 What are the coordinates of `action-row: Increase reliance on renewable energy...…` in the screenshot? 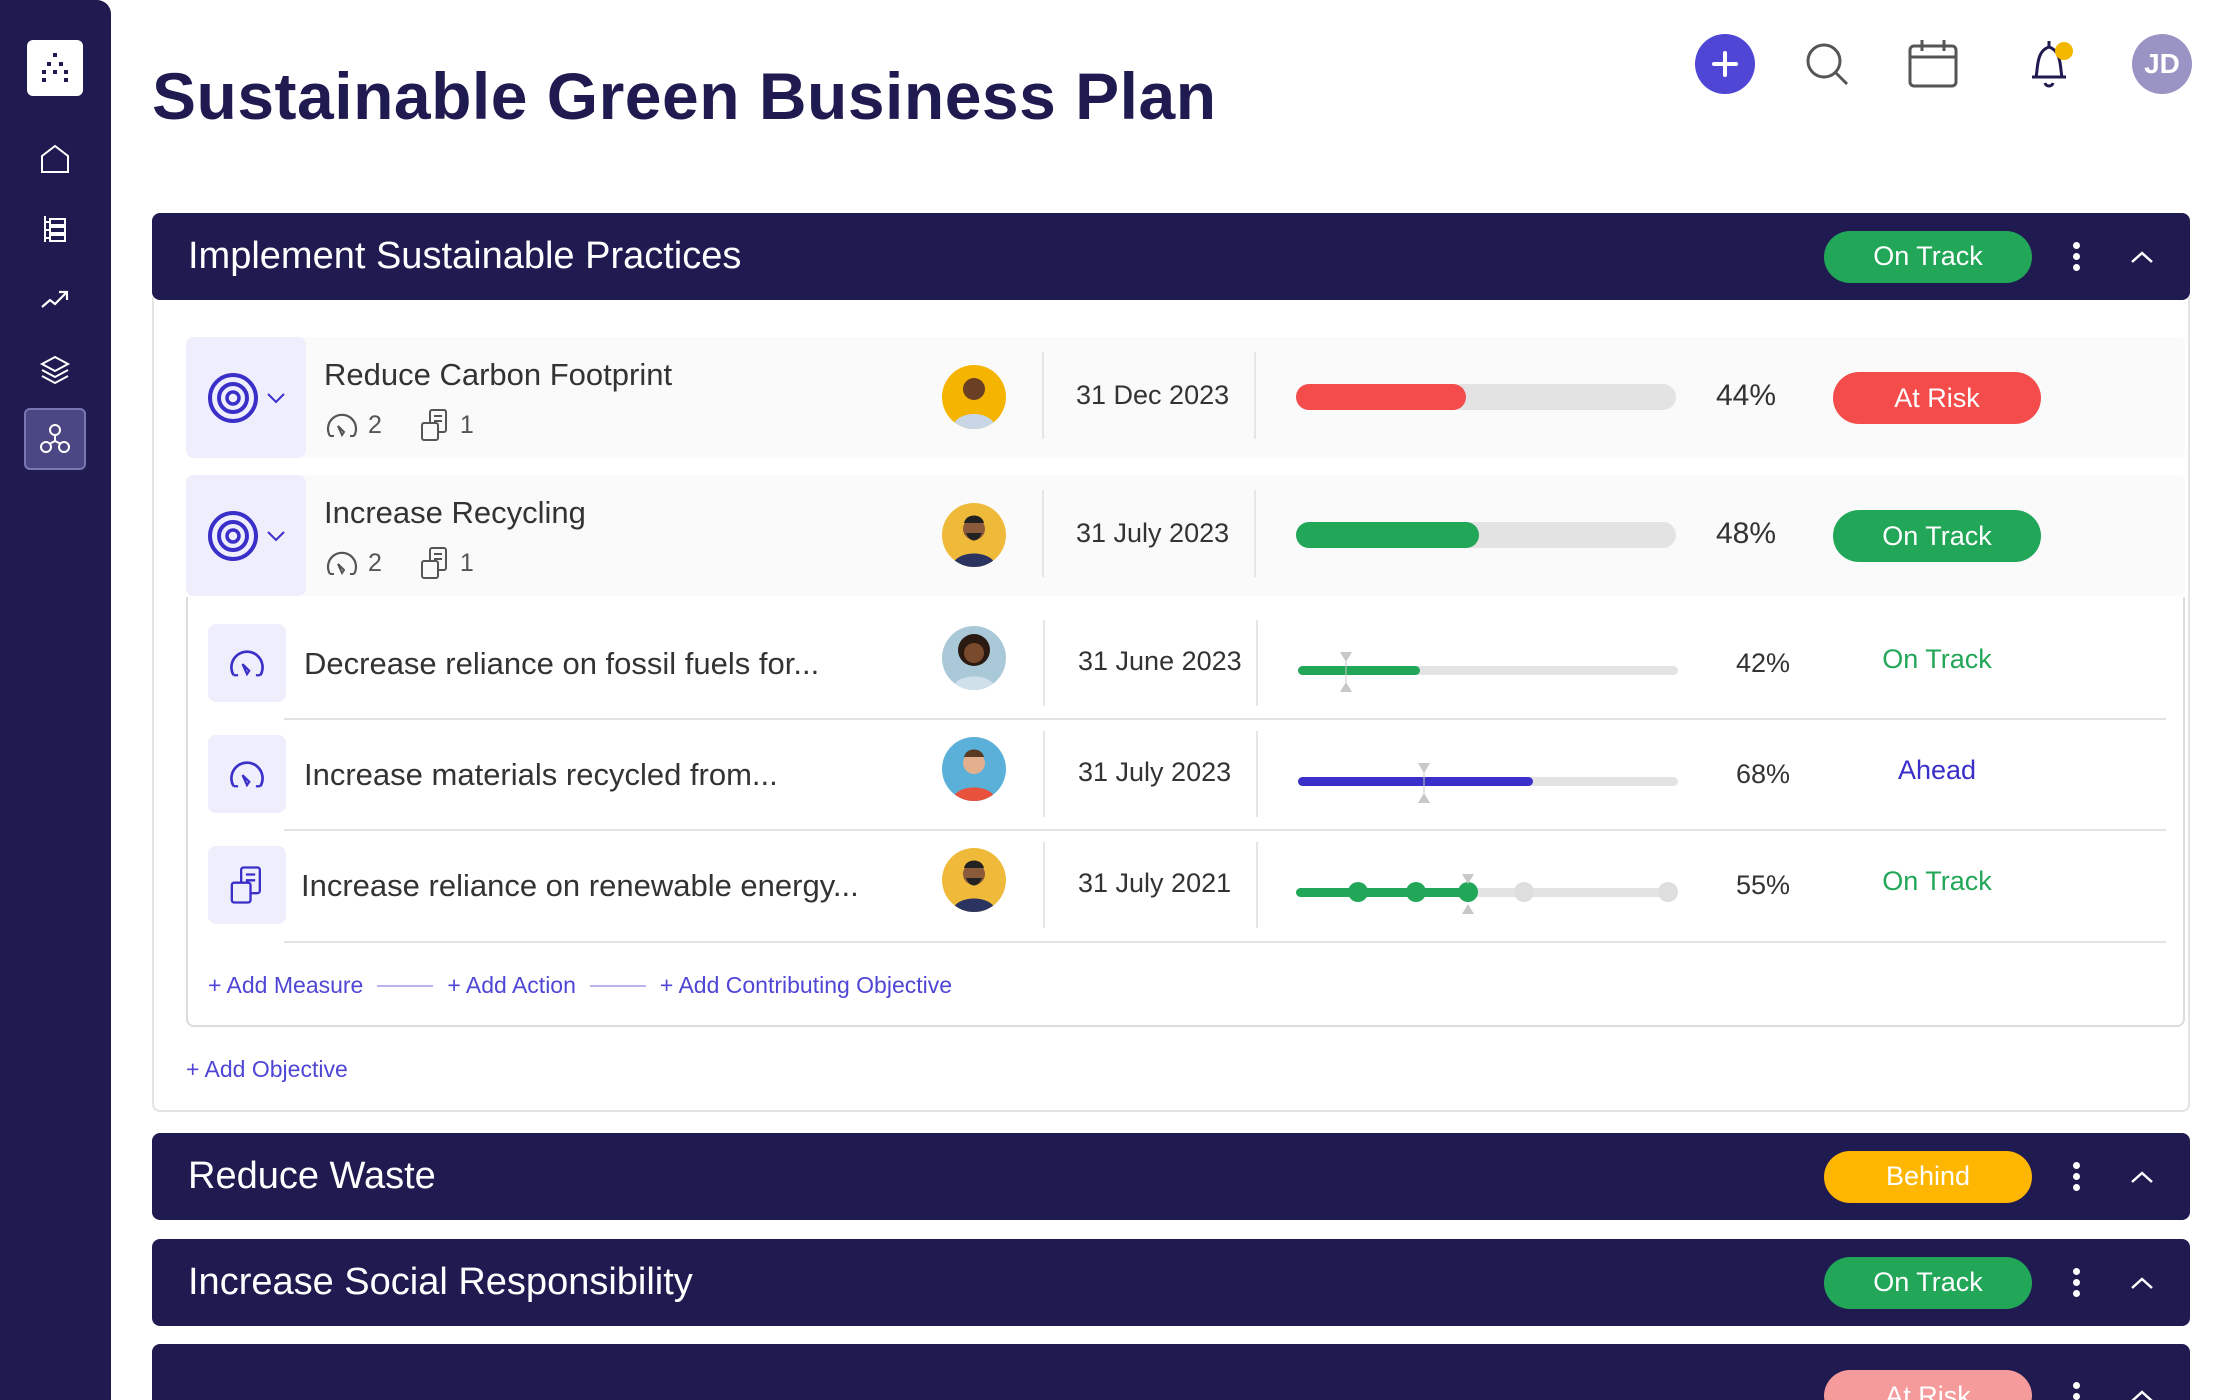 It's located at (1176, 887).